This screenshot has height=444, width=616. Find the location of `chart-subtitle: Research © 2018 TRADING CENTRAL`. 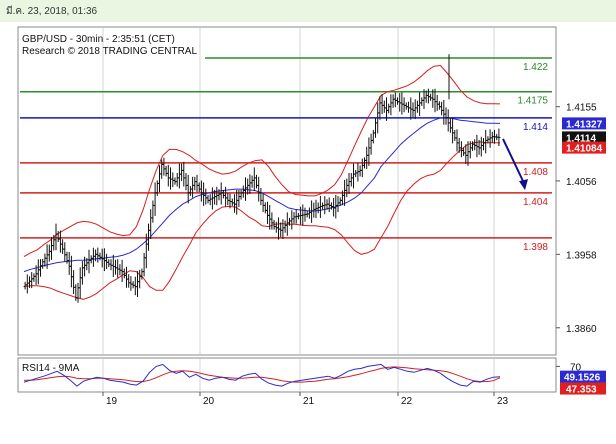

chart-subtitle: Research © 2018 TRADING CENTRAL is located at coordinates (109, 51).